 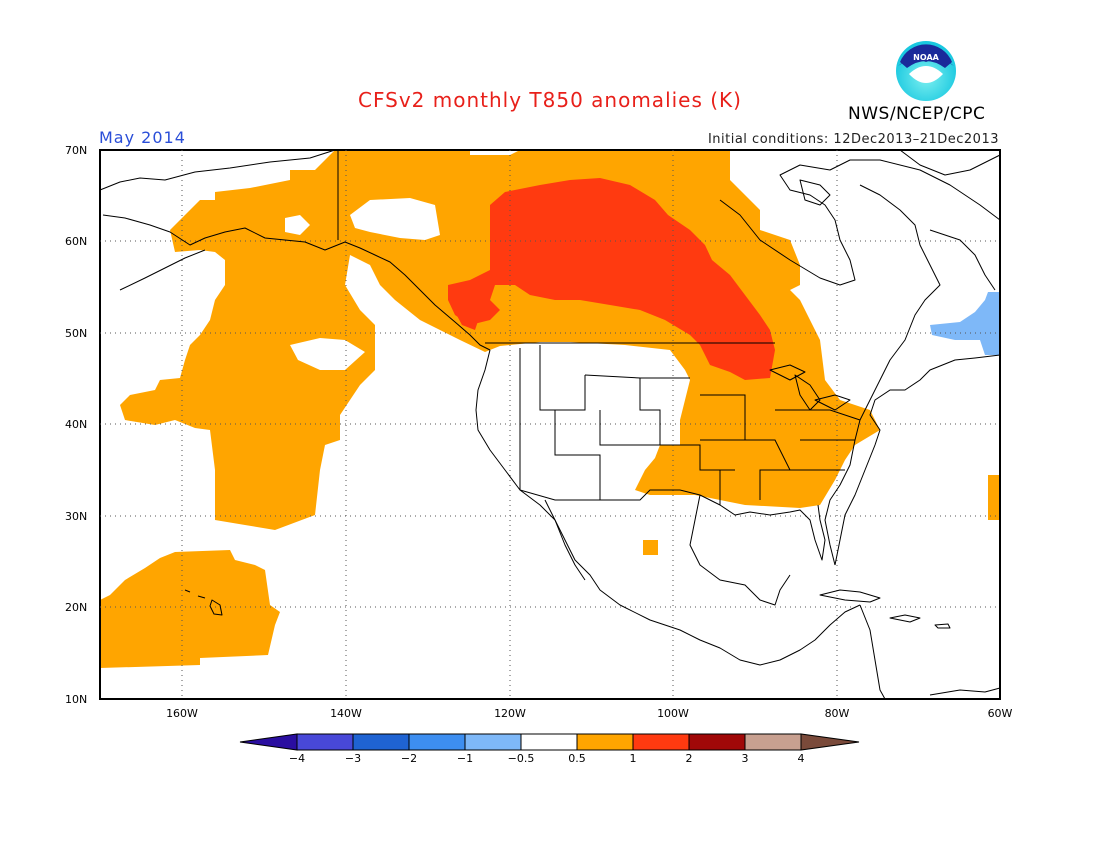 What do you see at coordinates (689, 758) in the screenshot?
I see `colorbar-label: 2` at bounding box center [689, 758].